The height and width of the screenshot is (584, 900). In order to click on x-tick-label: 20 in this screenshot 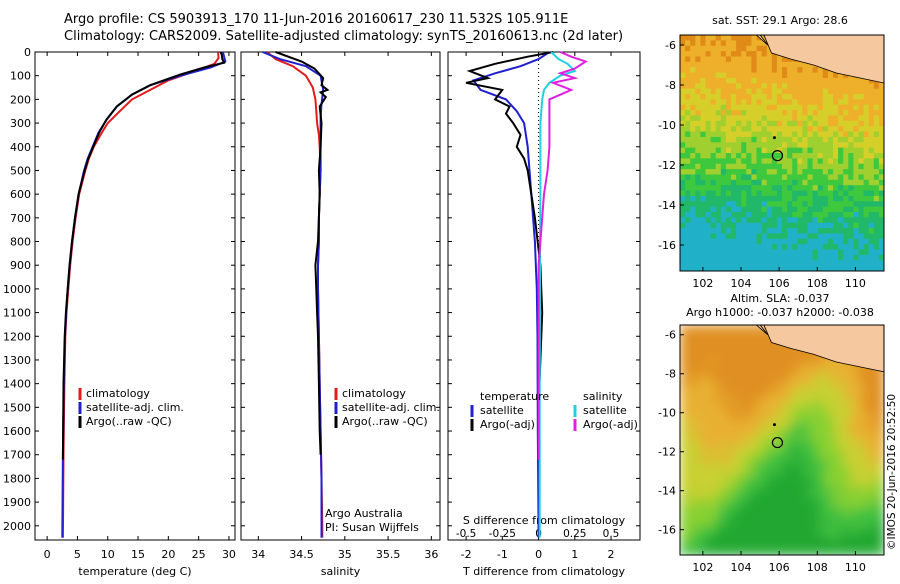, I will do `click(168, 554)`.